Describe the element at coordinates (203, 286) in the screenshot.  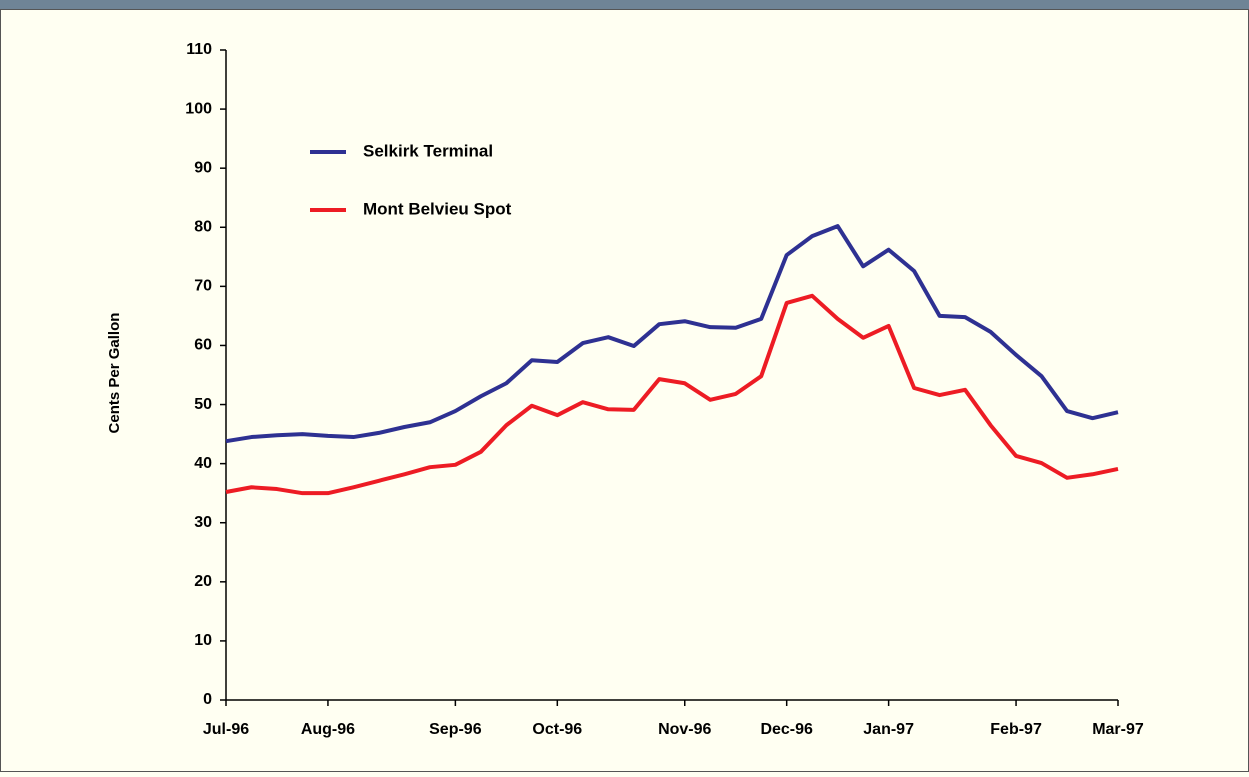
I see `y-tick-label: 70` at that location.